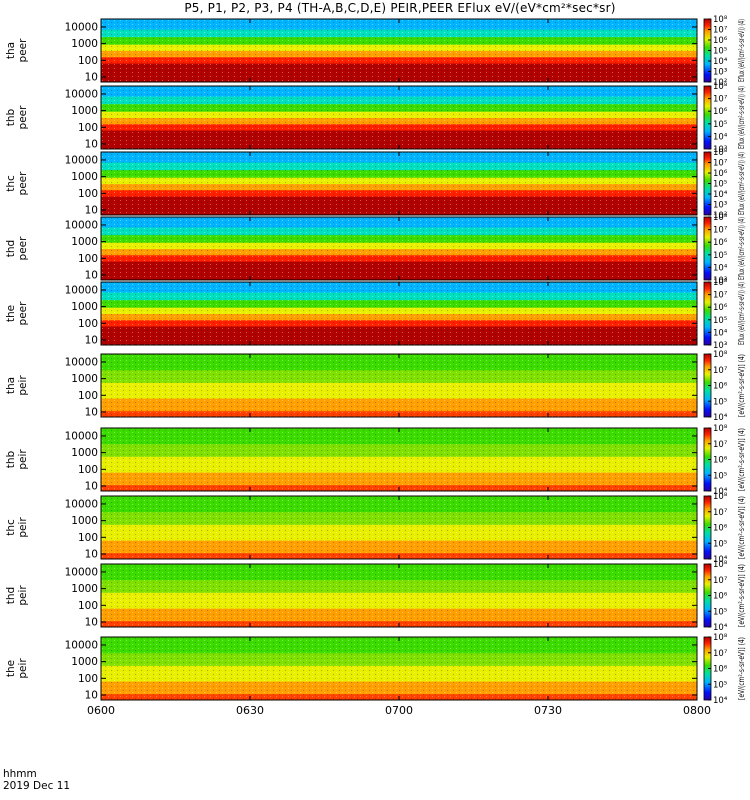  What do you see at coordinates (37, 786) in the screenshot?
I see `footer-date: 2019 Dec 11` at bounding box center [37, 786].